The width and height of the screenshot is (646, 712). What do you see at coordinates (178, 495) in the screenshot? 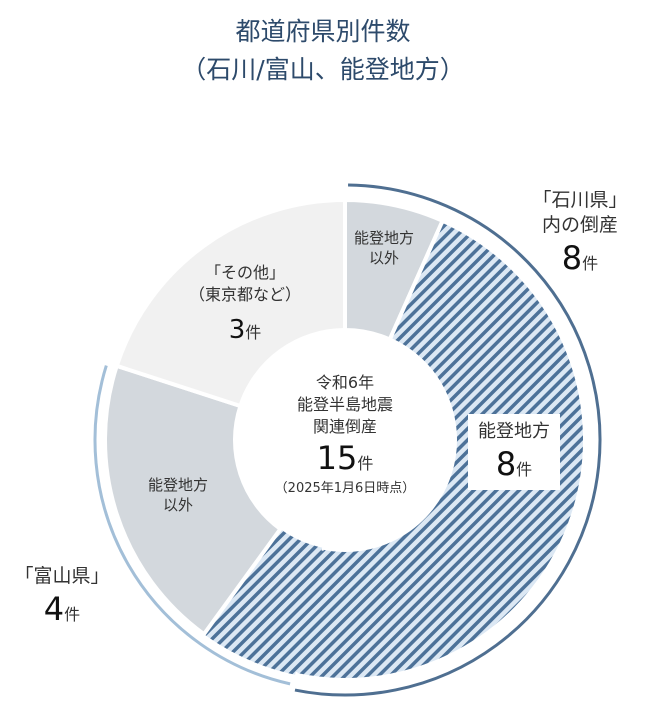
I see `label-toyama-outside-noto: 能登地方 以外` at bounding box center [178, 495].